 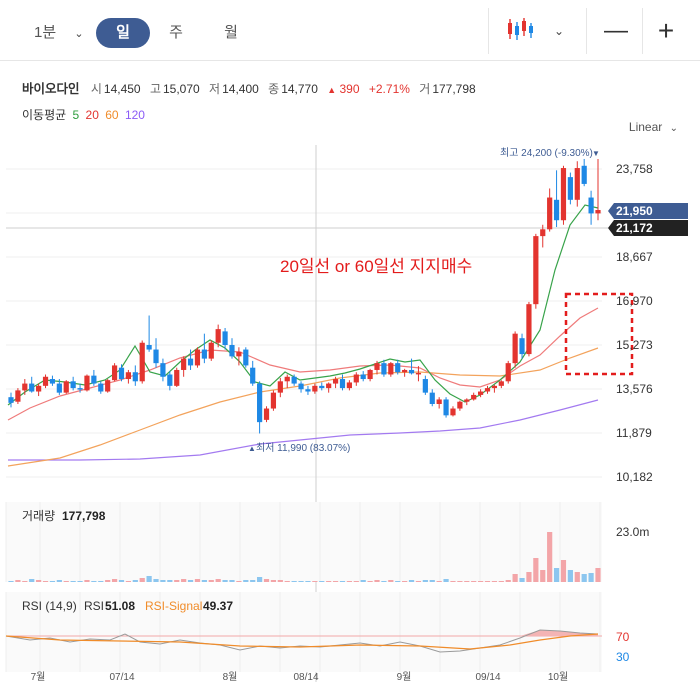 I want to click on scale-mode-dropdown: Linear ⌄, so click(x=653, y=127).